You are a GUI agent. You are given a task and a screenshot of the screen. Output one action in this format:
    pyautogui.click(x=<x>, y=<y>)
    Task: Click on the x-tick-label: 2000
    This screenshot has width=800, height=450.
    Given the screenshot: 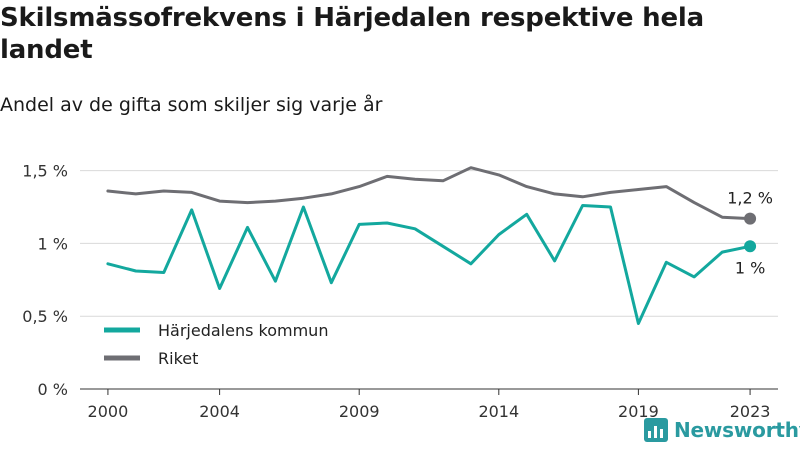 What is the action you would take?
    pyautogui.click(x=108, y=411)
    